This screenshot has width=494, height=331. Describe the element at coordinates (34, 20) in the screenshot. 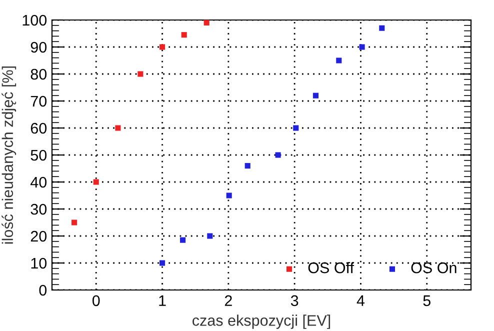

I see `y-tick-label: 100` at that location.